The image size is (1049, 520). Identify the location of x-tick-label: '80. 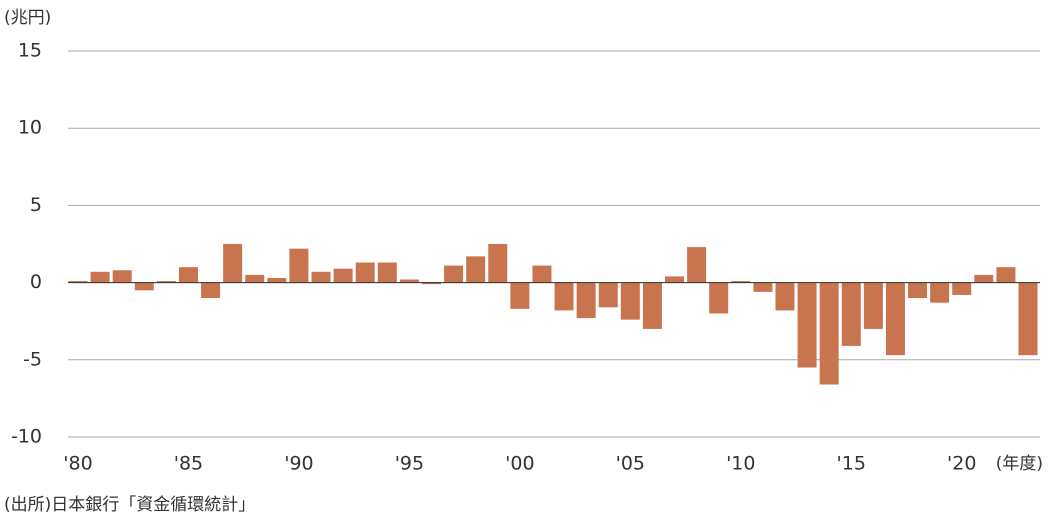
(77, 464).